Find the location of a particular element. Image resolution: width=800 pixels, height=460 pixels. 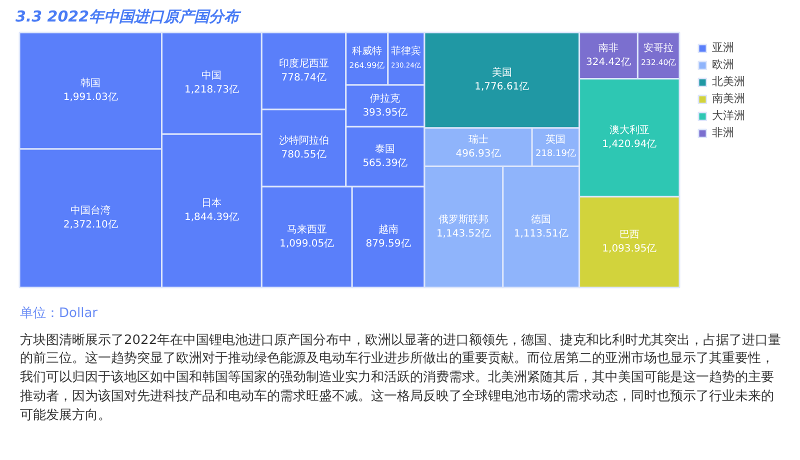

category-label: 马来西亚 is located at coordinates (306, 229).